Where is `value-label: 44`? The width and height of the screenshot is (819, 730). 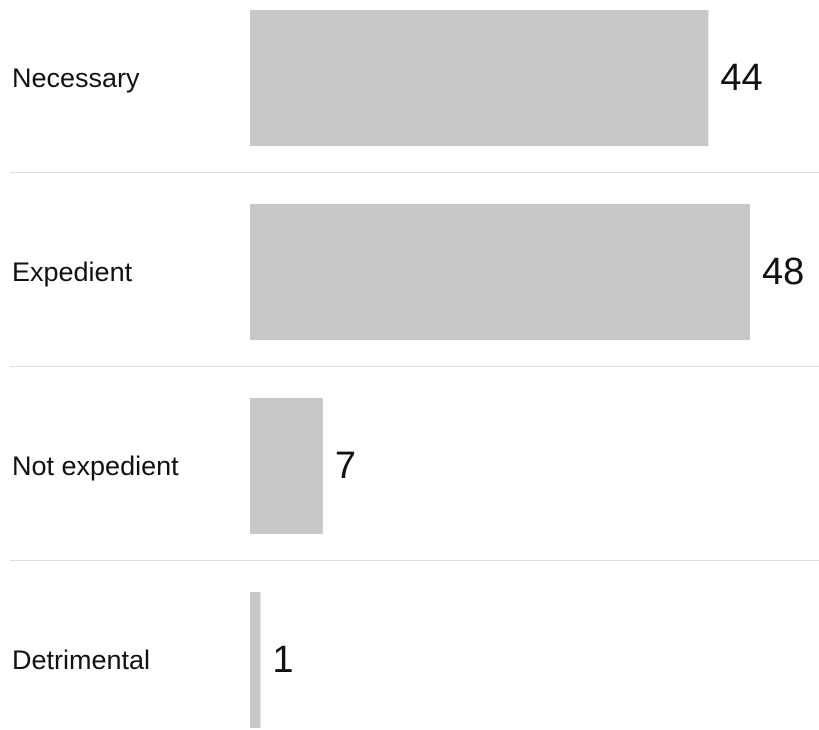 value-label: 44 is located at coordinates (741, 78).